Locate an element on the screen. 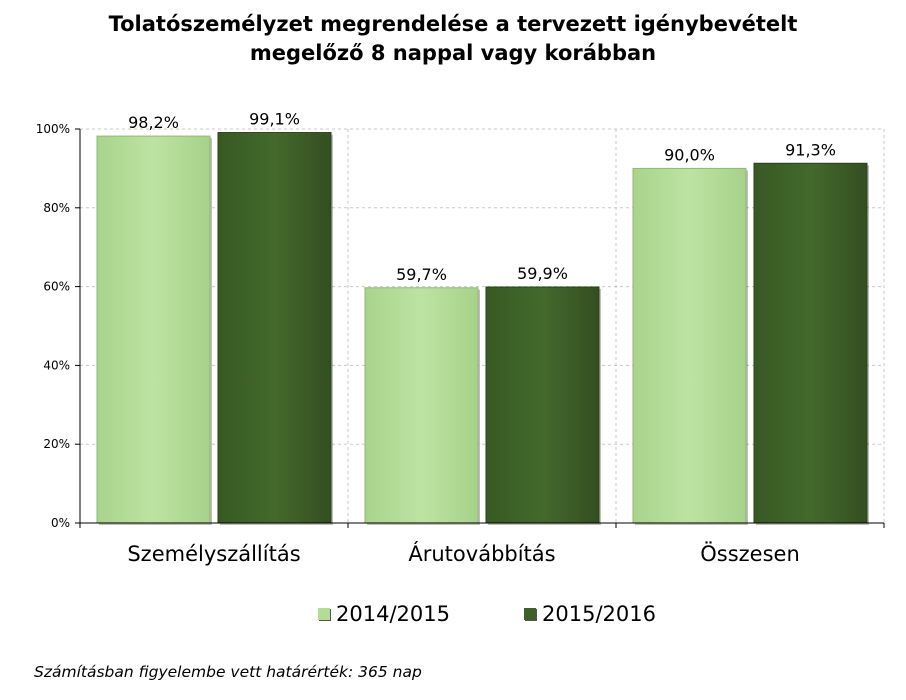 This screenshot has width=906, height=700. data-label: 99,1% is located at coordinates (274, 119).